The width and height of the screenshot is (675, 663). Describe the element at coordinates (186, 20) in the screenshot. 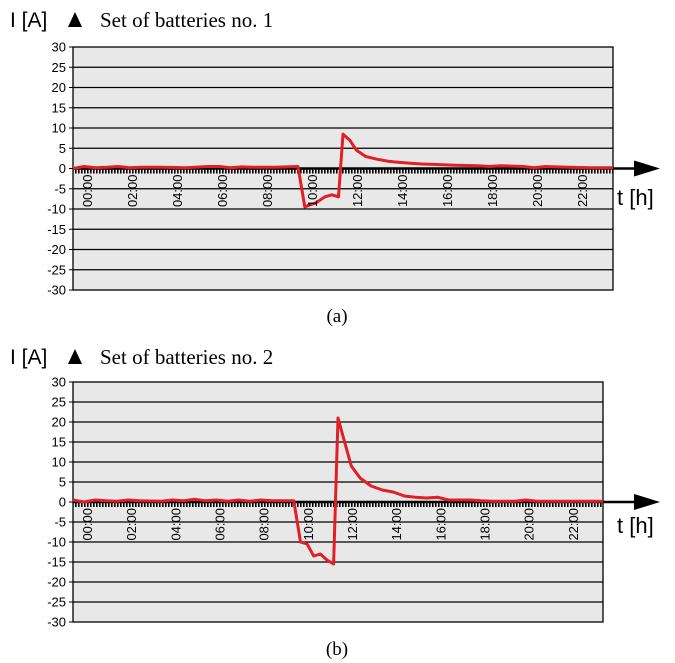

I see `chart-title: Set of batteries no. 1` at that location.